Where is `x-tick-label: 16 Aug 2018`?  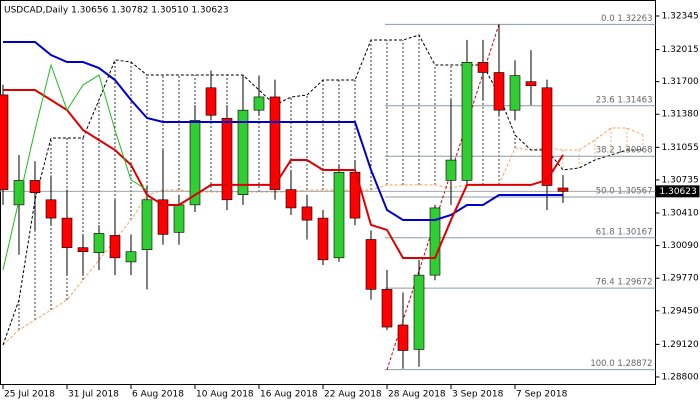 x-tick-label: 16 Aug 2018 is located at coordinates (289, 395).